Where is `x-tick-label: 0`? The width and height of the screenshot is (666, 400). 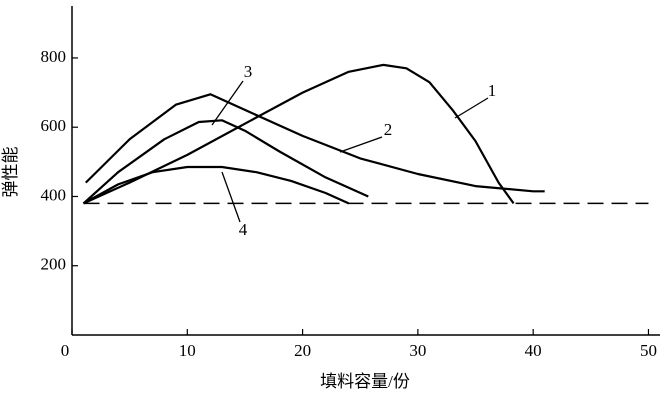
x-tick-label: 0 is located at coordinates (65, 350).